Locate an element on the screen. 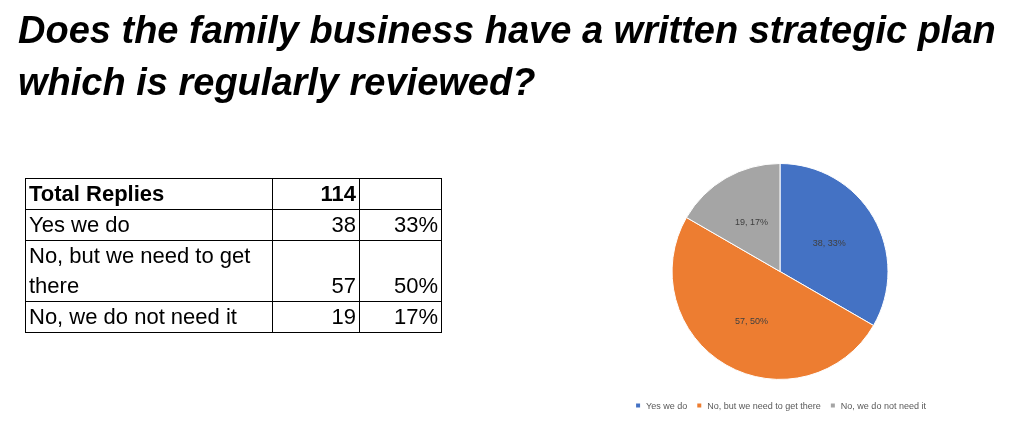 Image resolution: width=1023 pixels, height=431 pixels. text: 17% is located at coordinates (400, 317).